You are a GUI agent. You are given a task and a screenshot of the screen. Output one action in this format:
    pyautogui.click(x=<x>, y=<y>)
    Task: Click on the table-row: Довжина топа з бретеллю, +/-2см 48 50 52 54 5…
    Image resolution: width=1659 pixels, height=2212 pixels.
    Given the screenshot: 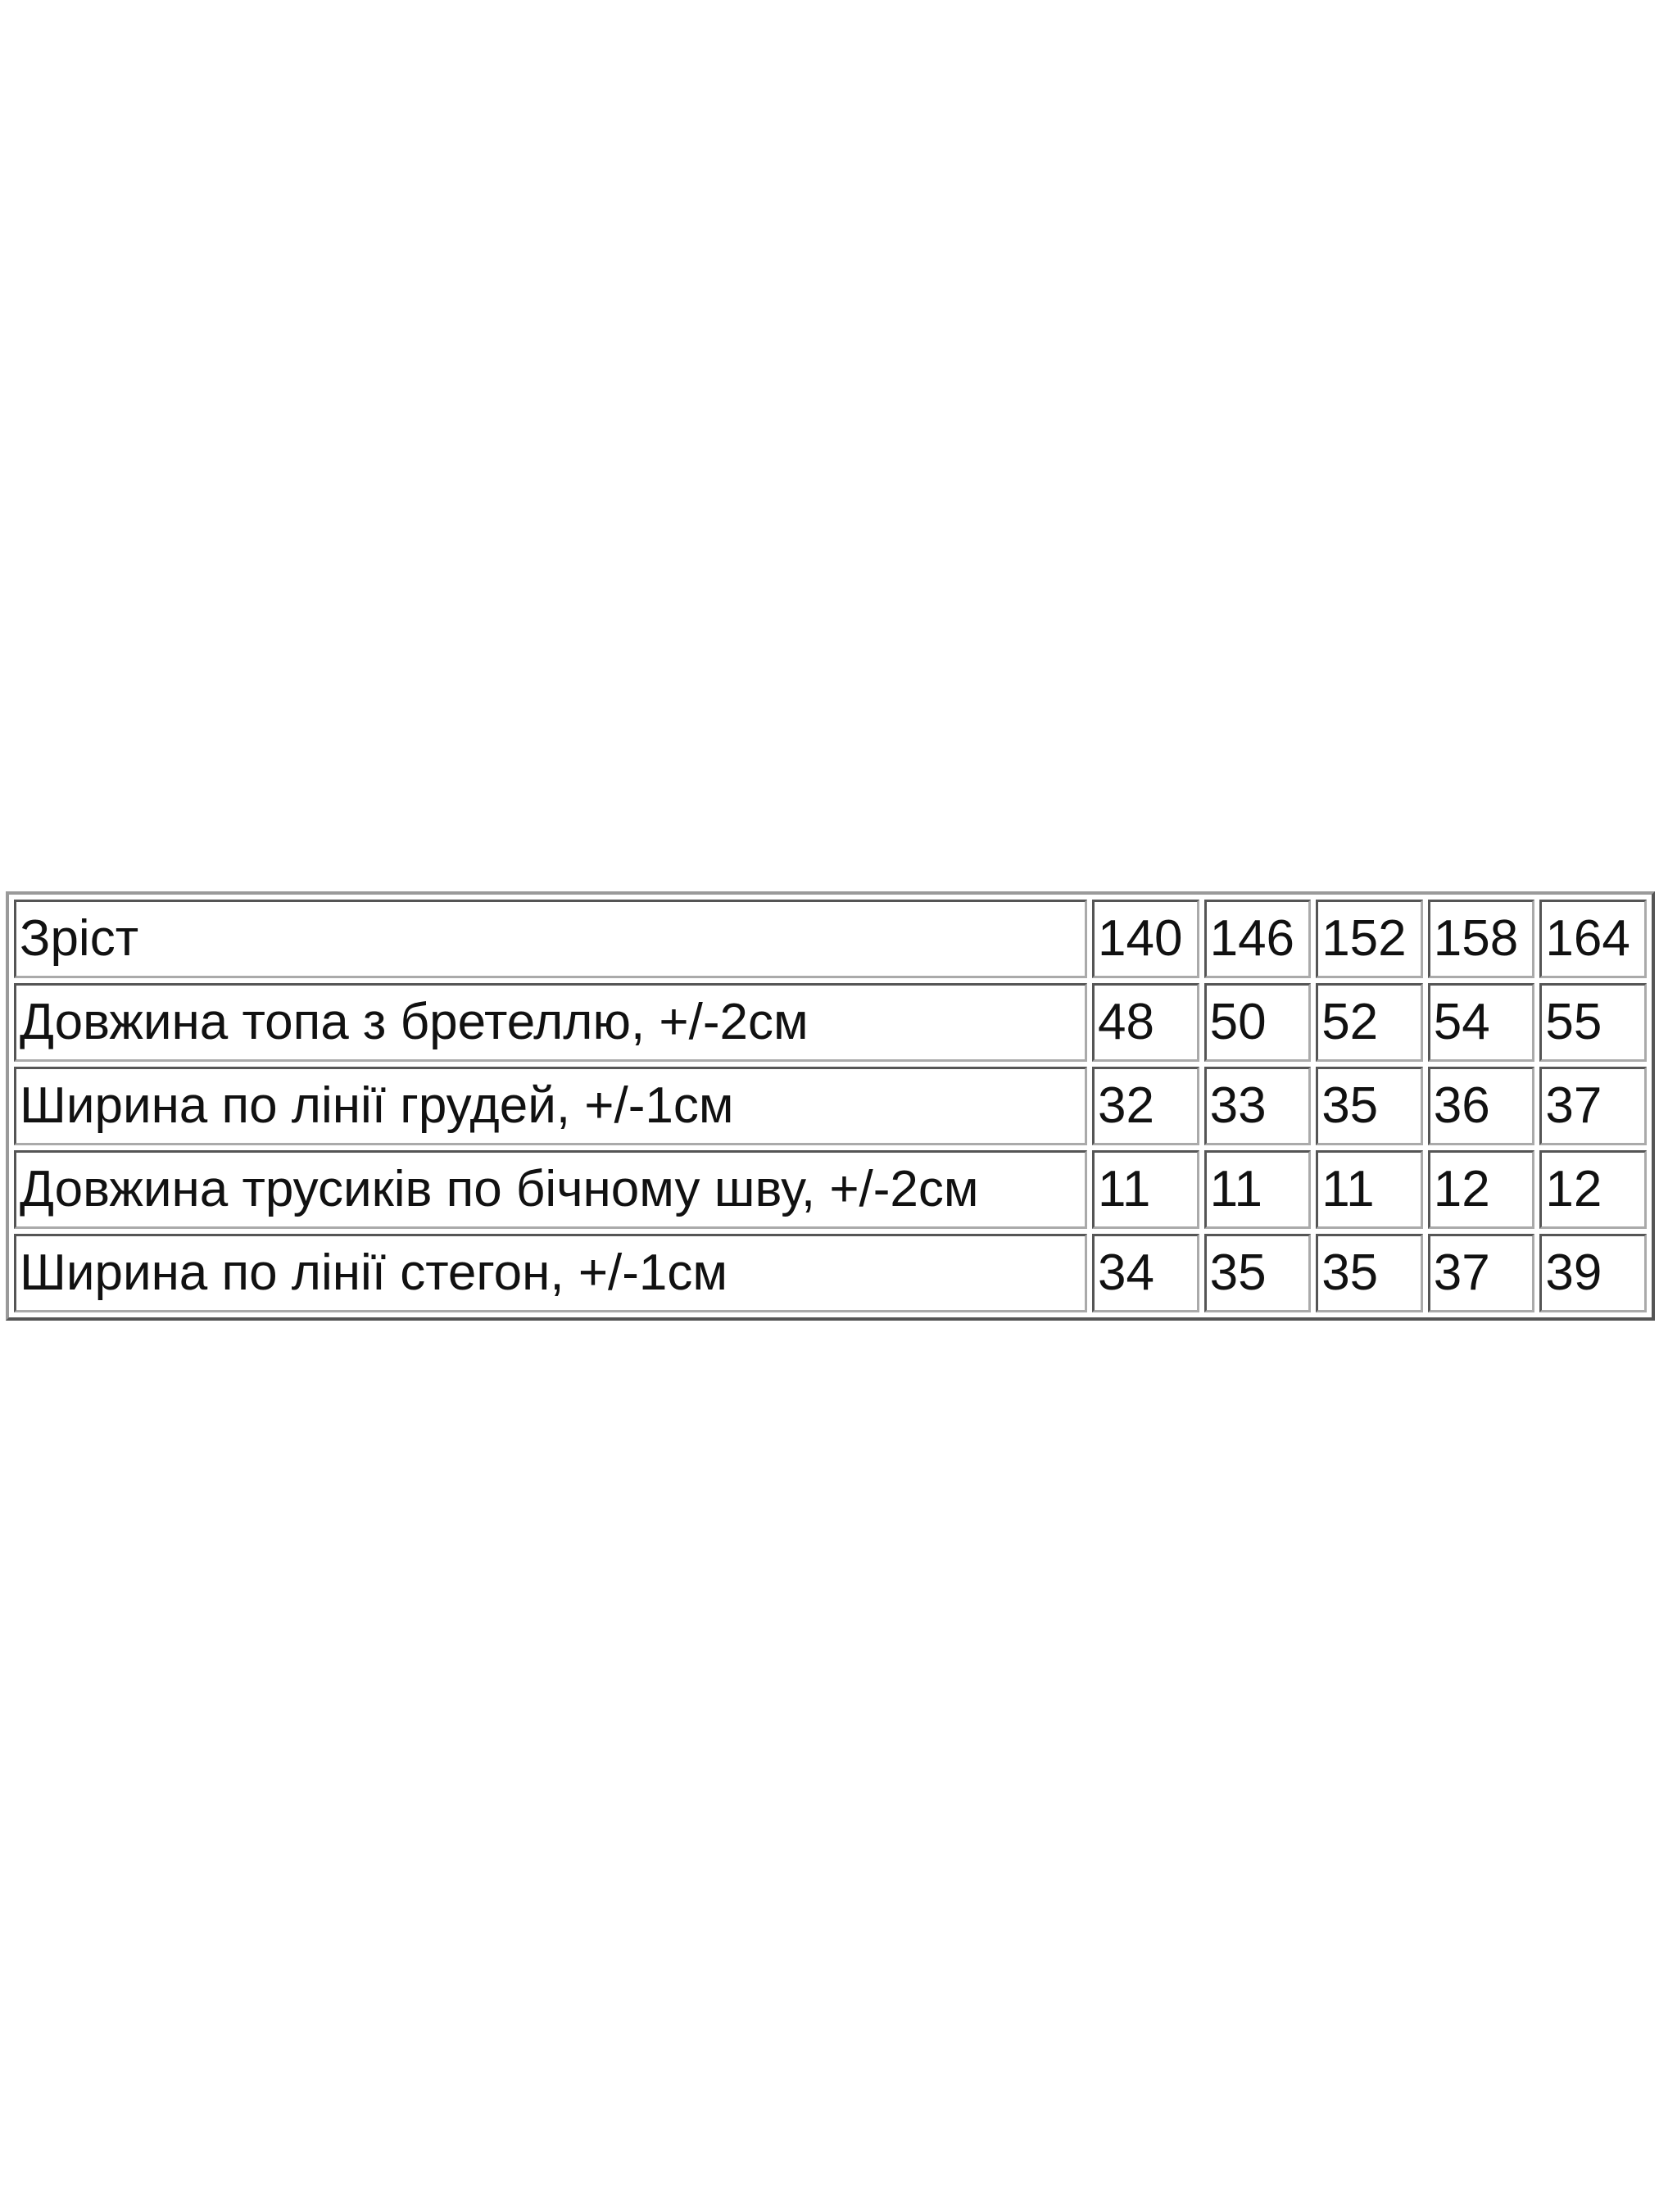 What is the action you would take?
    pyautogui.click(x=830, y=1022)
    